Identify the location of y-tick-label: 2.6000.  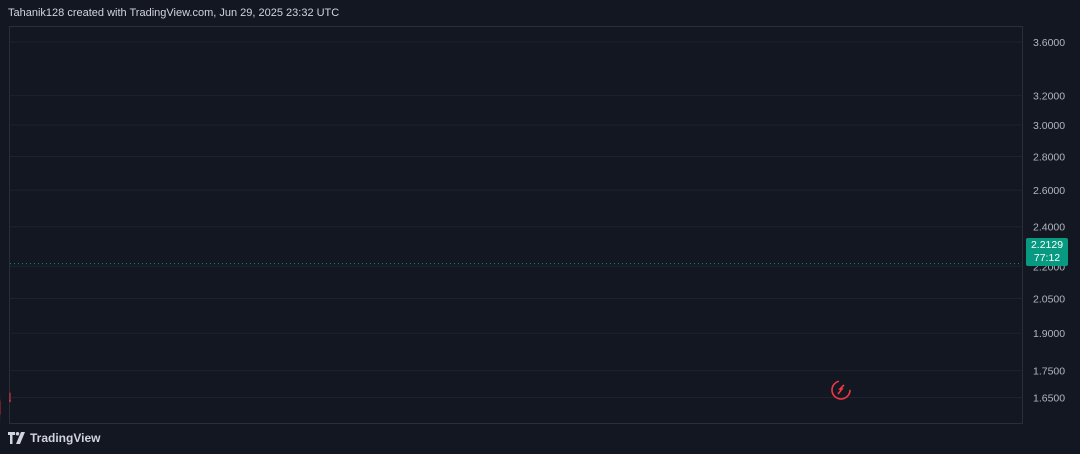
(1049, 191).